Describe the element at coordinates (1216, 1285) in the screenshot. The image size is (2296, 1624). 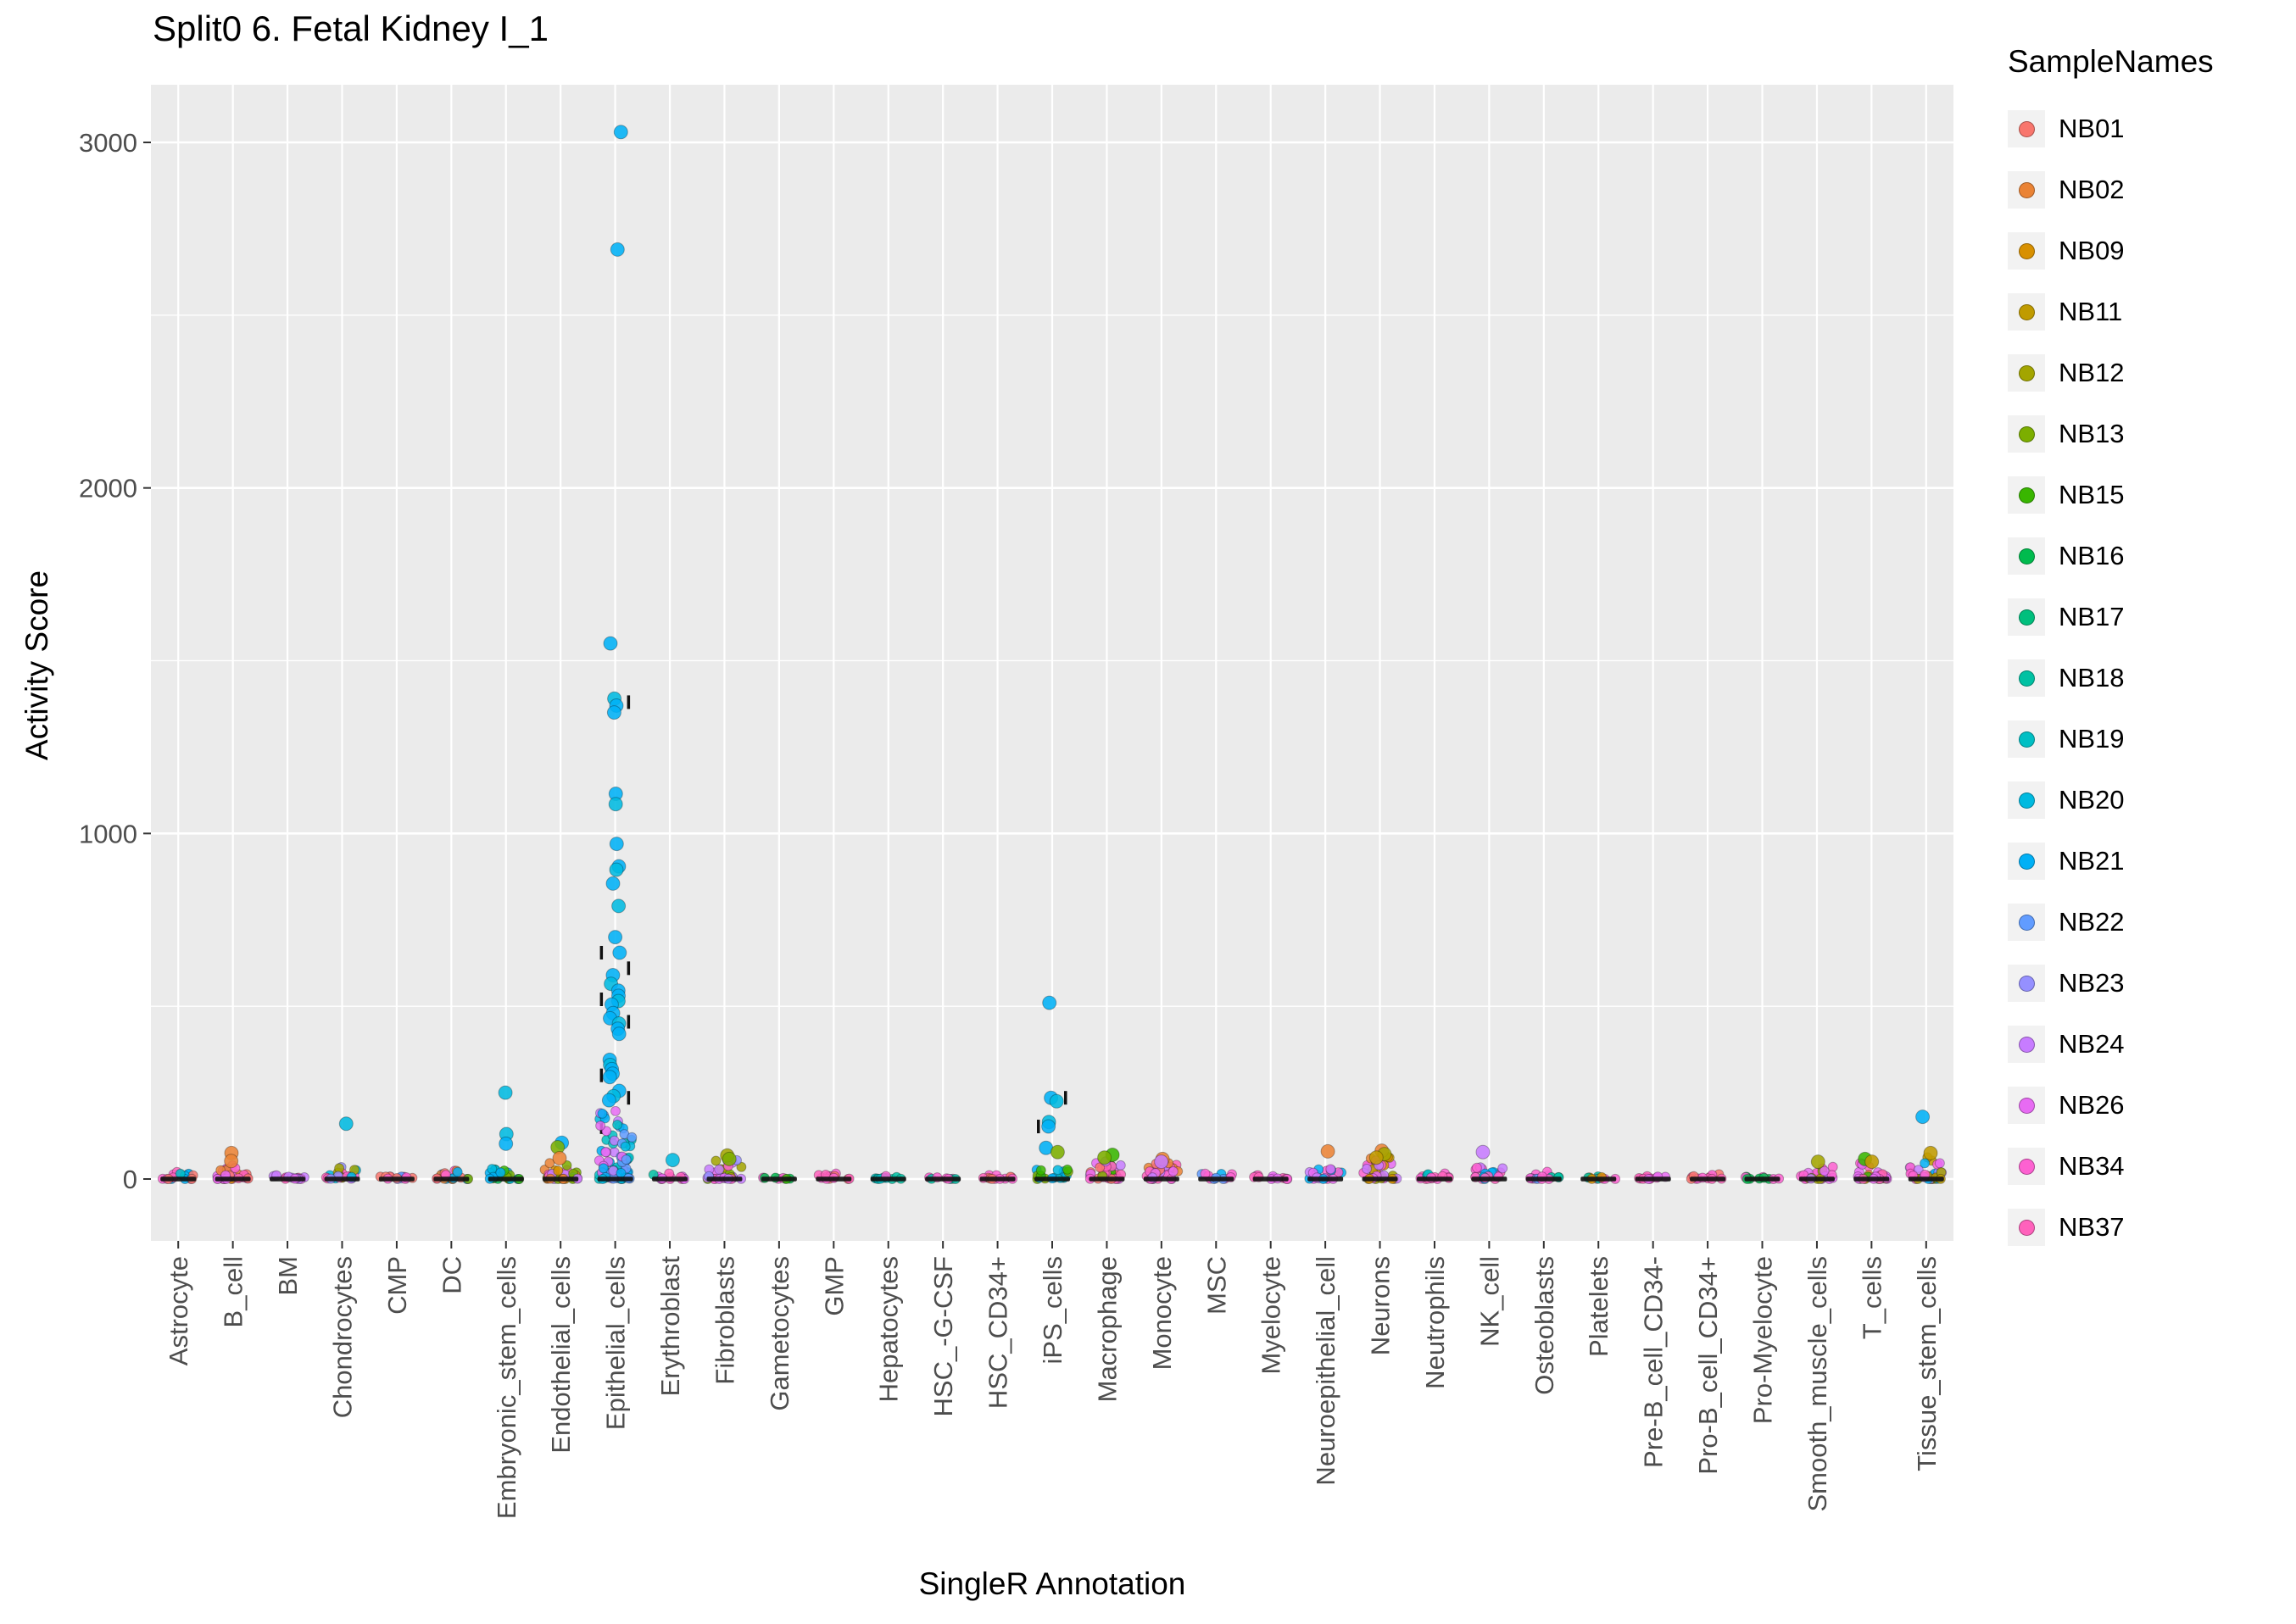
I see `x-tick-label: MSC` at that location.